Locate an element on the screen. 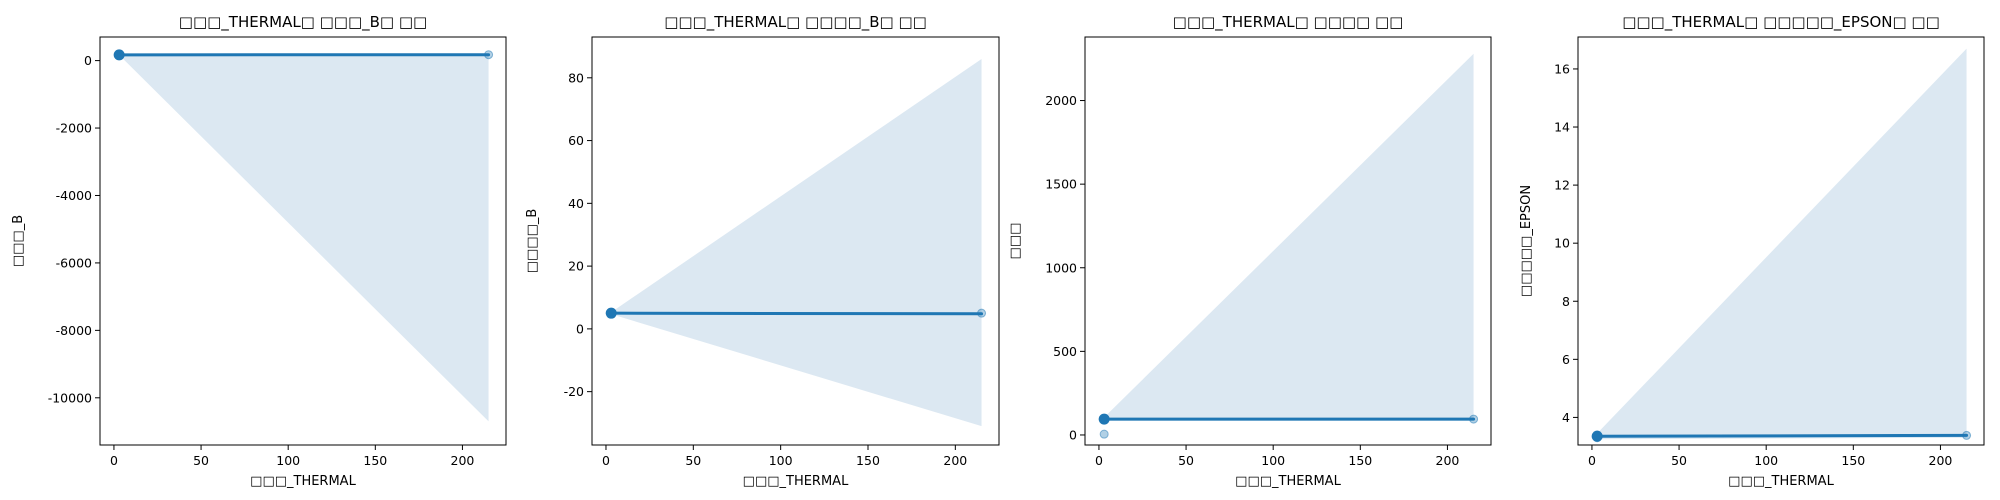  y-tick-label: -20 is located at coordinates (574, 391).